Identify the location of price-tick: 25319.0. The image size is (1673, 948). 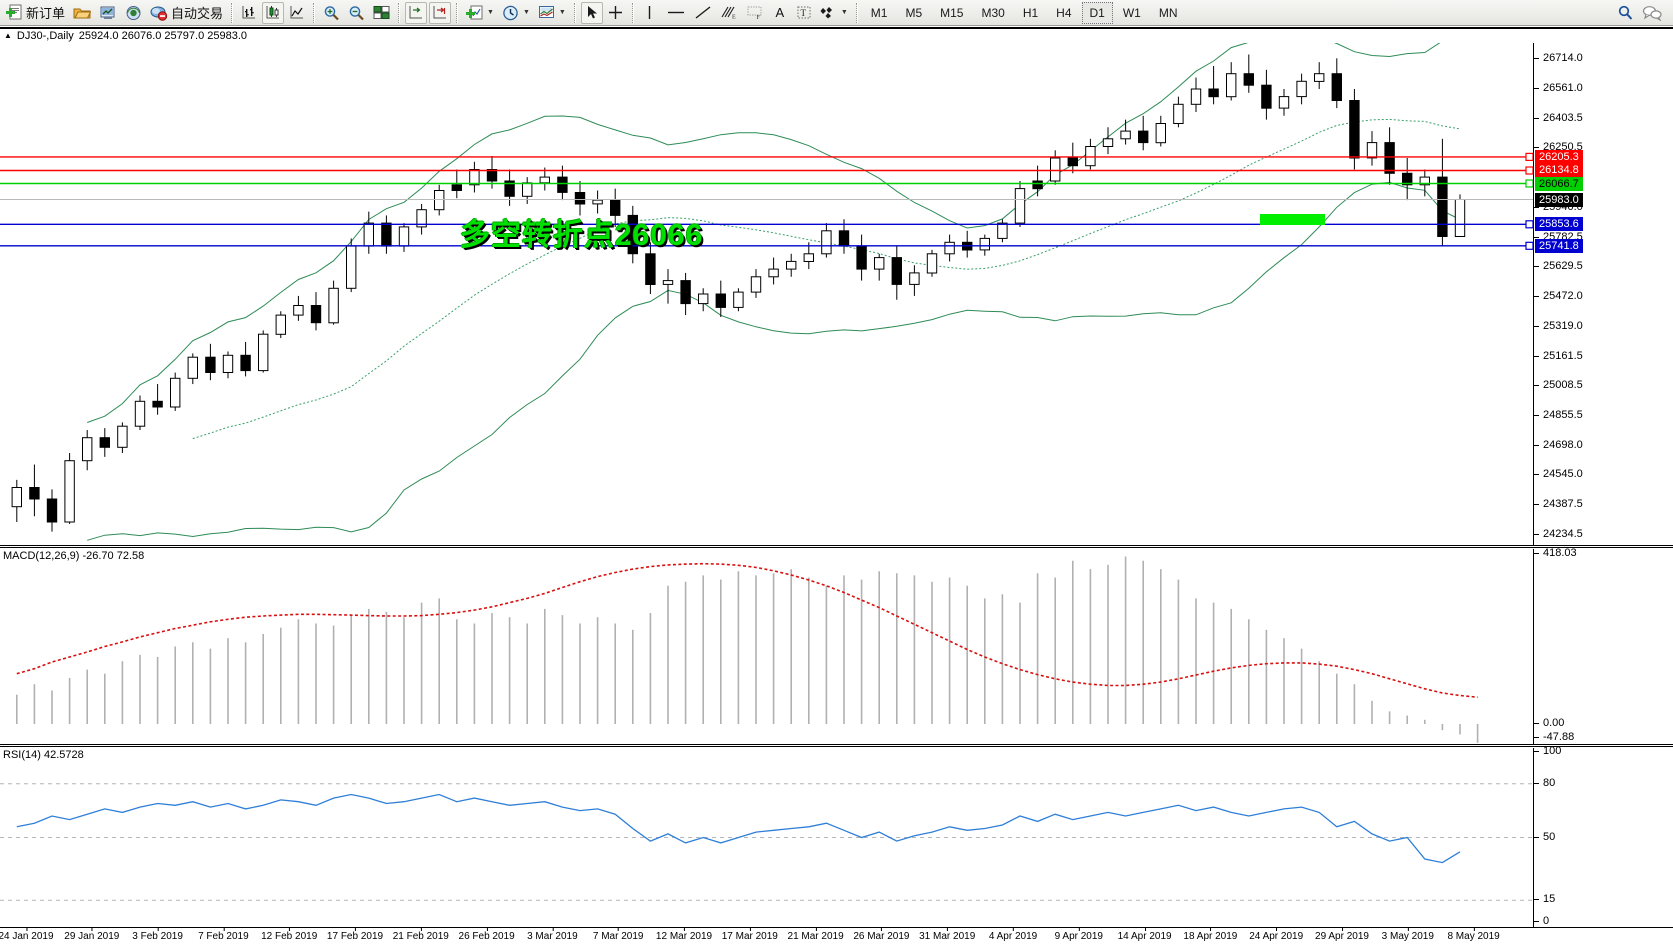
(1558, 326).